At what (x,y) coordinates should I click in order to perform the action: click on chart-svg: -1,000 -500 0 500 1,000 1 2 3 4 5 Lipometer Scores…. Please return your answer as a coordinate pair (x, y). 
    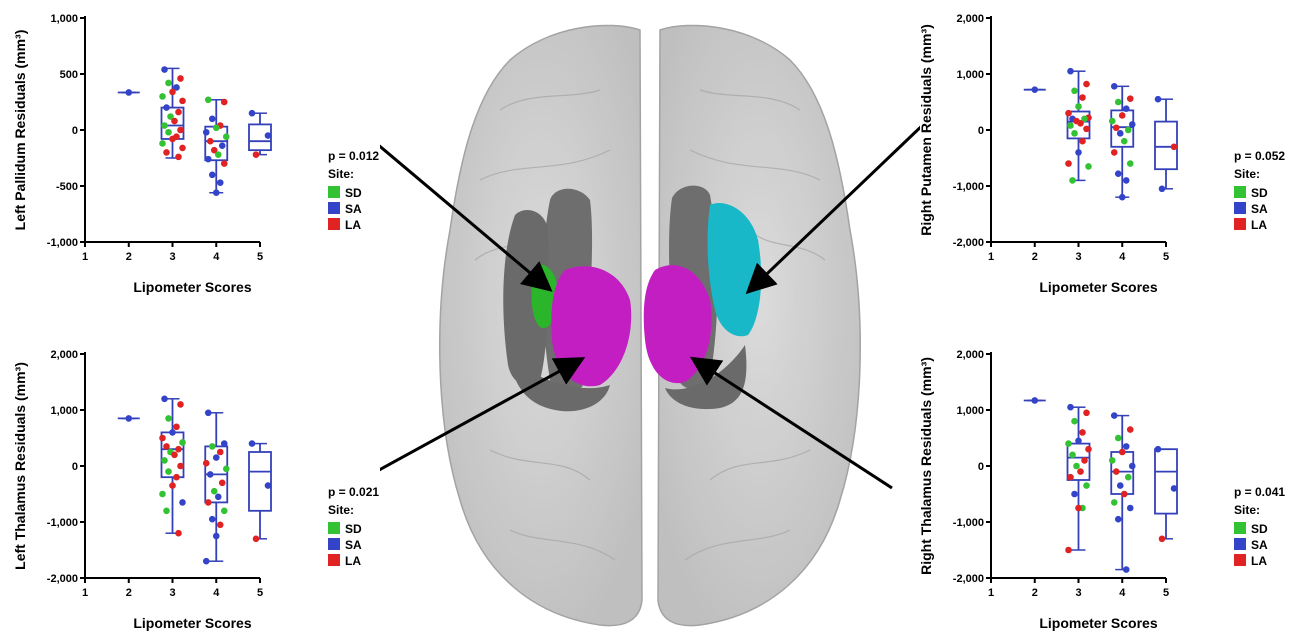
    Looking at the image, I should click on (195, 154).